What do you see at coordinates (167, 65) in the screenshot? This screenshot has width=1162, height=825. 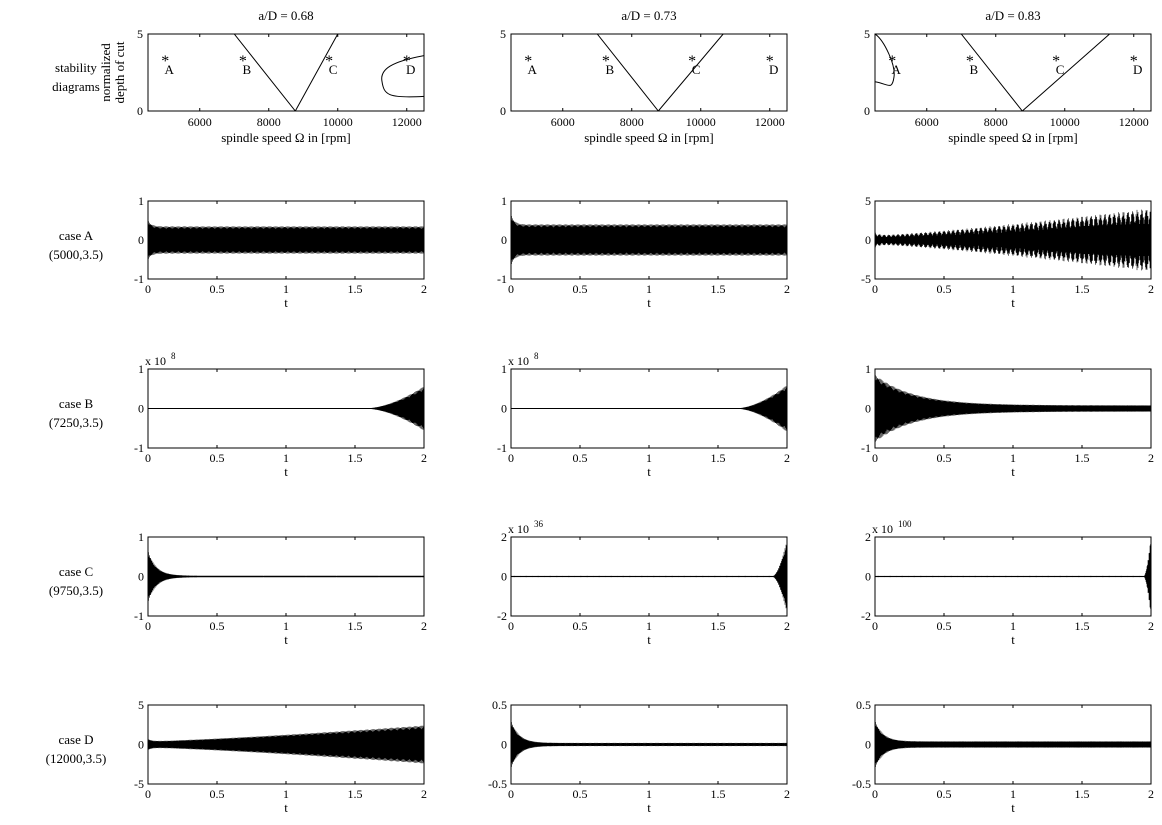 I see `marker-point: *A` at bounding box center [167, 65].